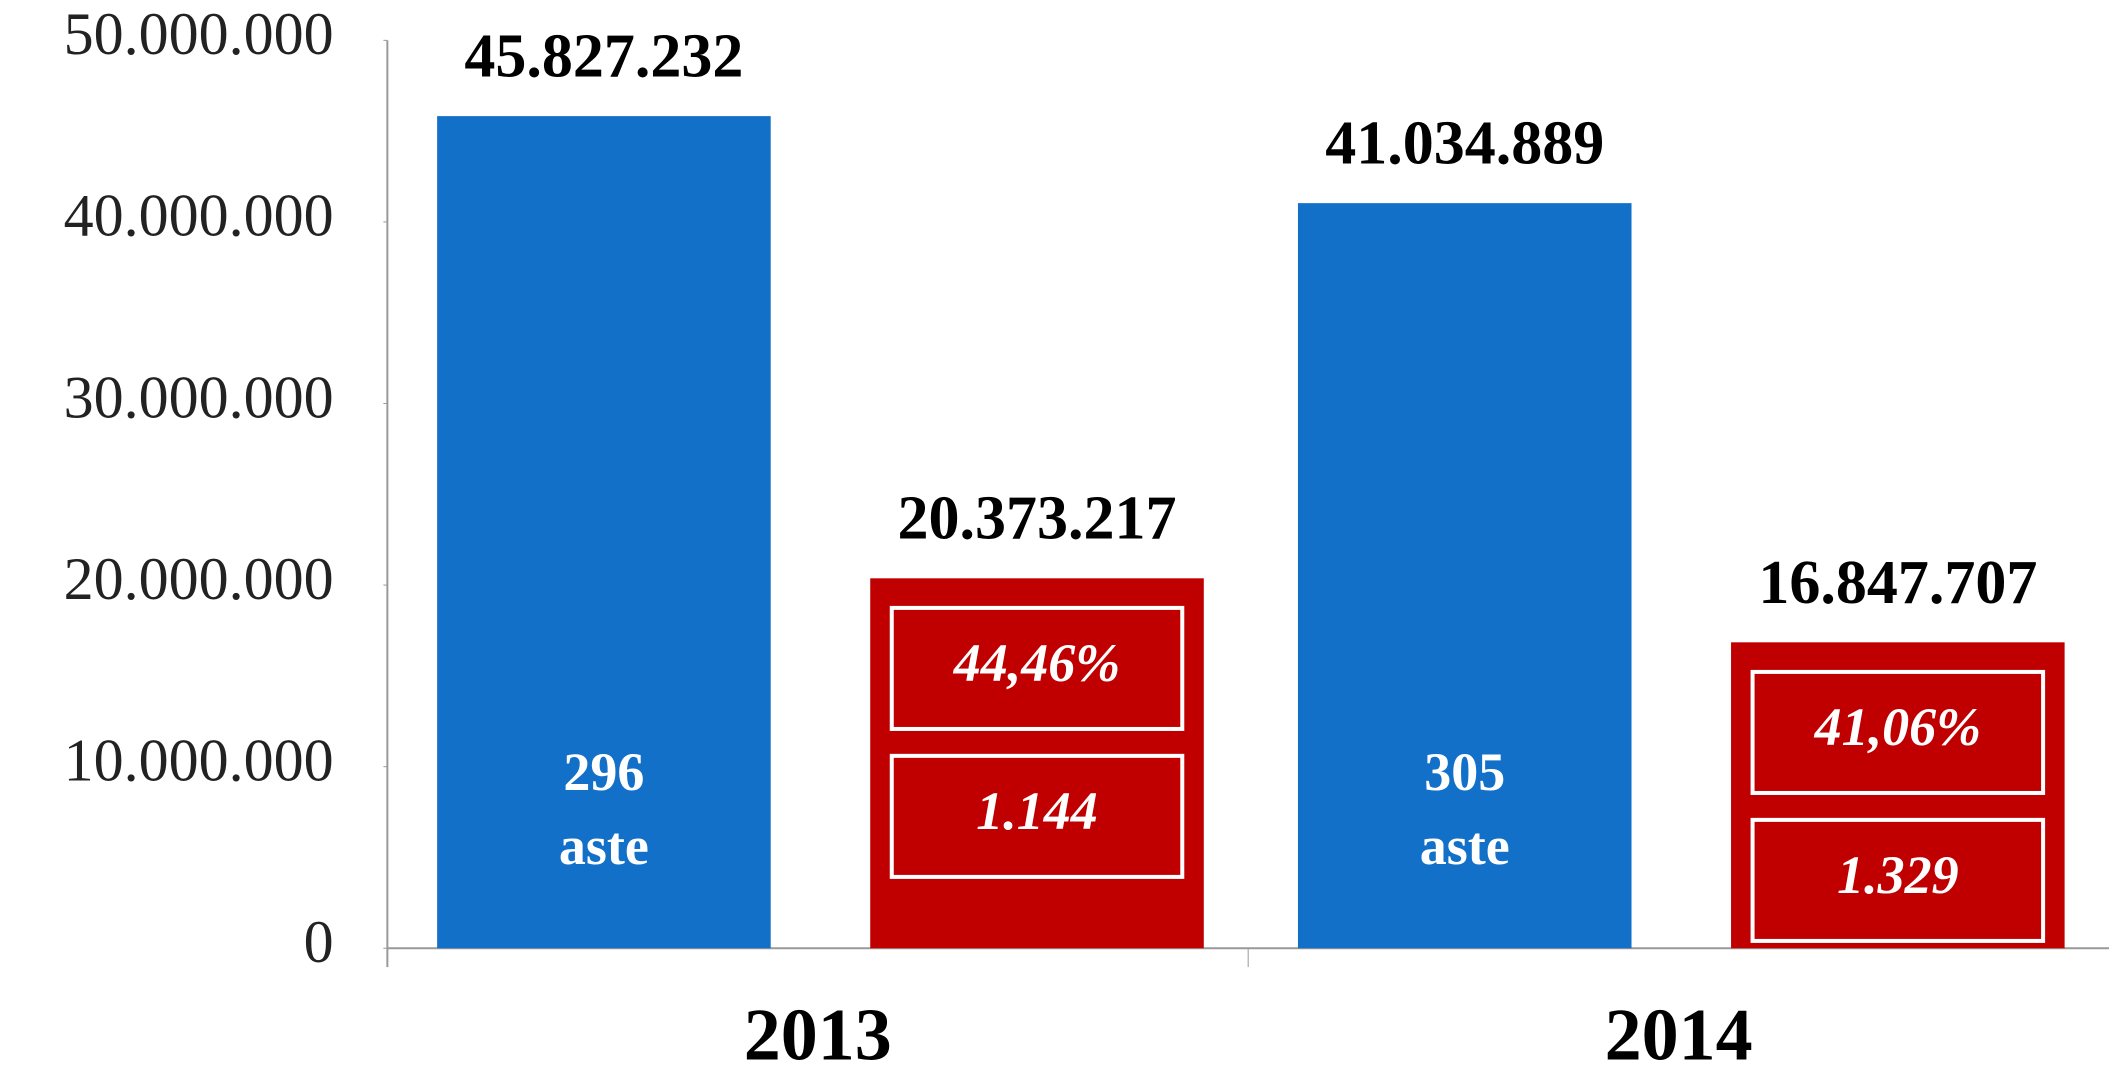  Describe the element at coordinates (199, 579) in the screenshot. I see `y-tick-label: 20.000.000` at that location.